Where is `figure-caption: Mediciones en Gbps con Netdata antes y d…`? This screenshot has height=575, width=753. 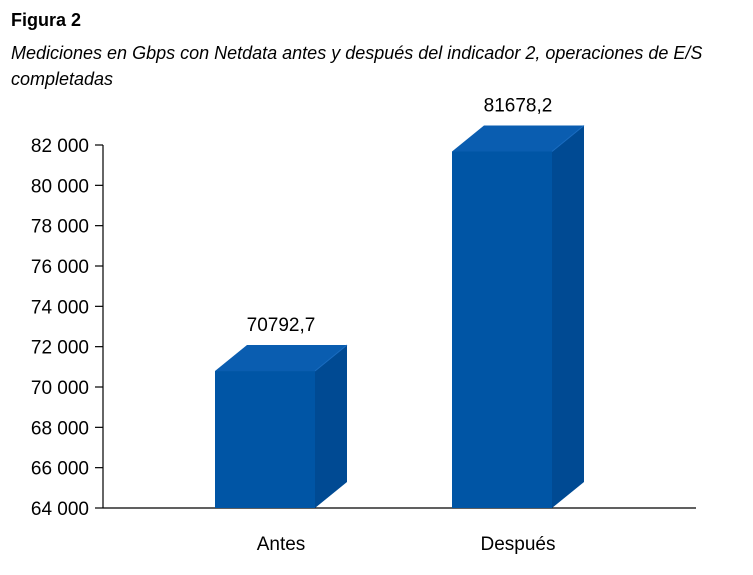
figure-caption: Mediciones en Gbps con Netdata antes y d… is located at coordinates (357, 66).